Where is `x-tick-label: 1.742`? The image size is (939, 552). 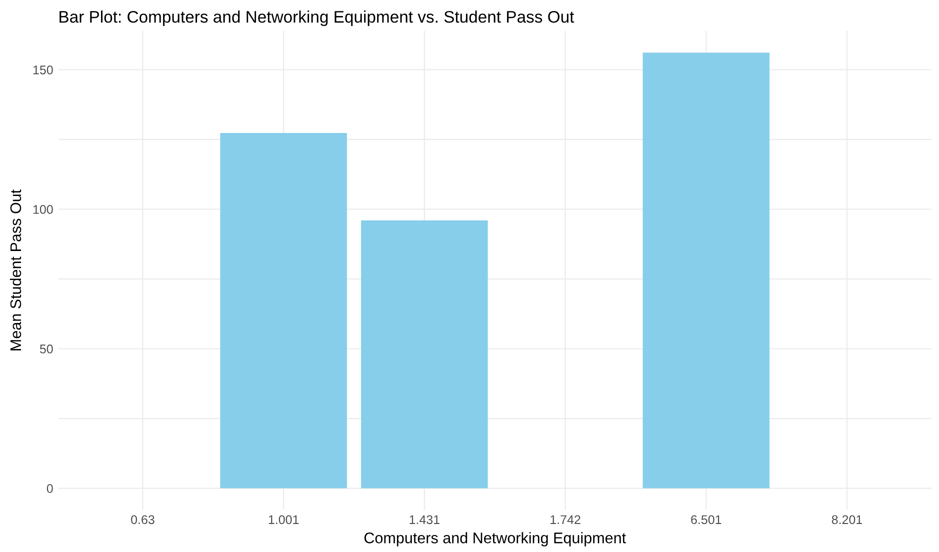
x-tick-label: 1.742 is located at coordinates (565, 519).